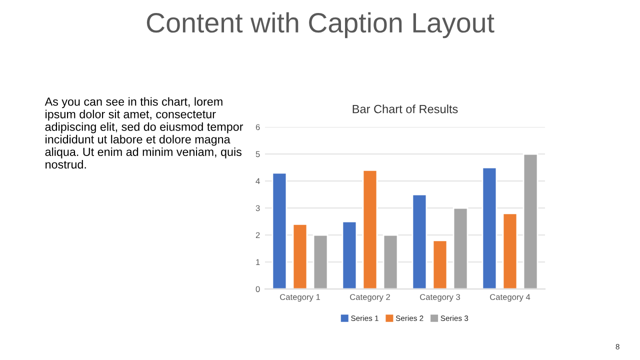 The height and width of the screenshot is (360, 640). I want to click on y-tick-label: 1, so click(258, 262).